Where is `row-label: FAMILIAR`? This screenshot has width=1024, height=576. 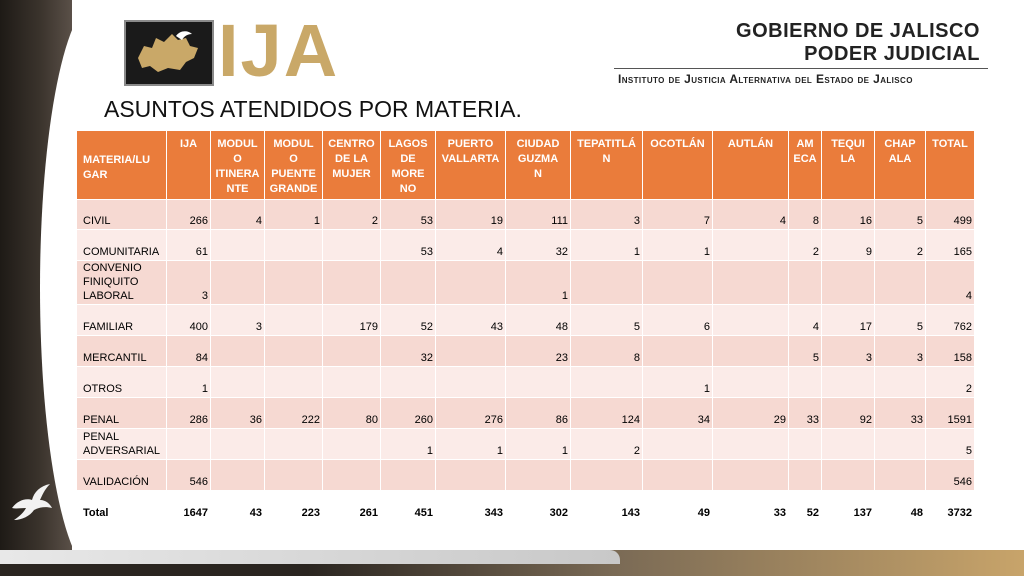
row-label: FAMILIAR is located at coordinates (121, 320).